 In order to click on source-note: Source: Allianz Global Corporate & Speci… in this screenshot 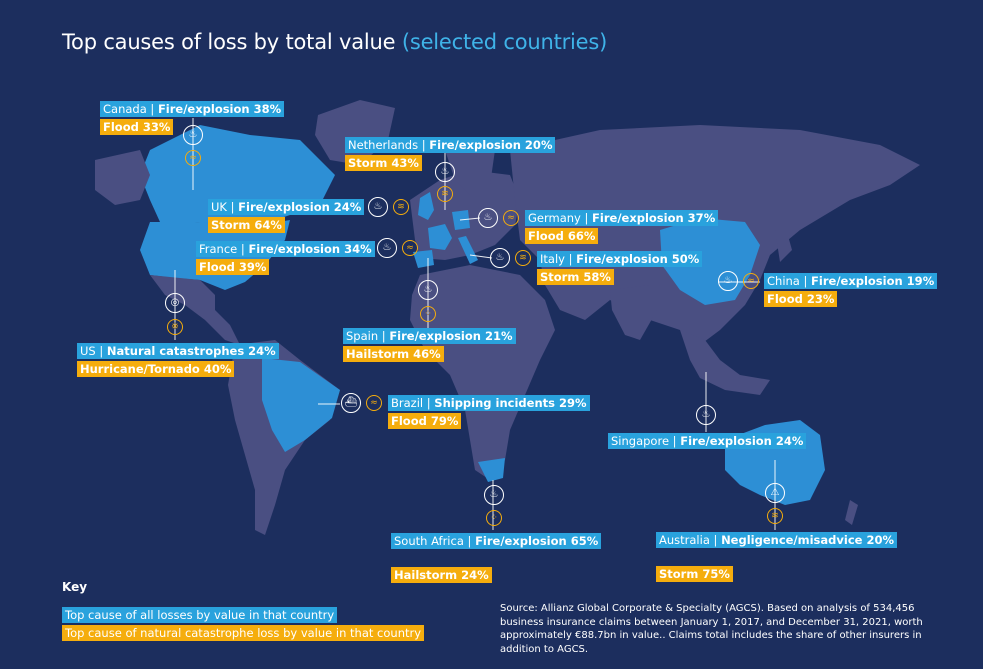, I will do `click(711, 629)`.